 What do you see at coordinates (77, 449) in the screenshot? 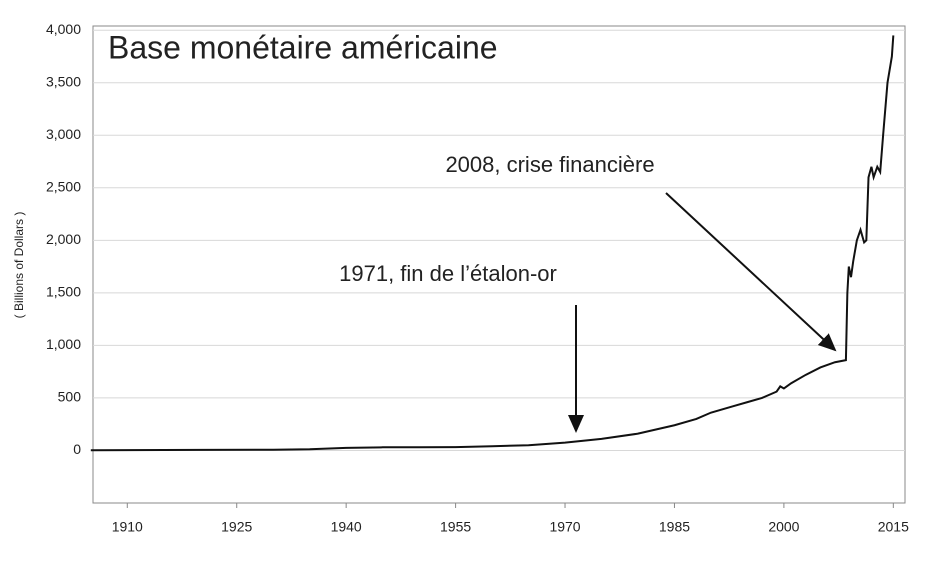
I see `y-tick-label: 0` at bounding box center [77, 449].